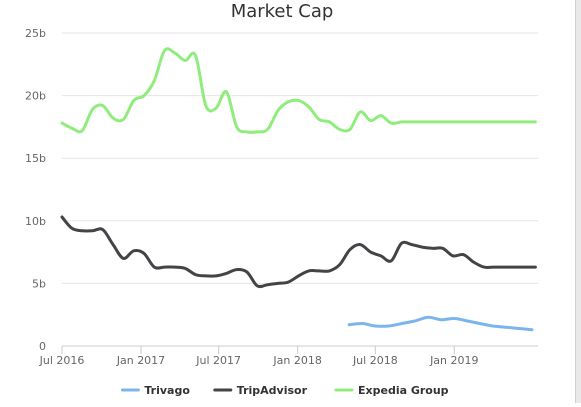  I want to click on legend: Trivago TripAdvisor Expedia Group, so click(284, 390).